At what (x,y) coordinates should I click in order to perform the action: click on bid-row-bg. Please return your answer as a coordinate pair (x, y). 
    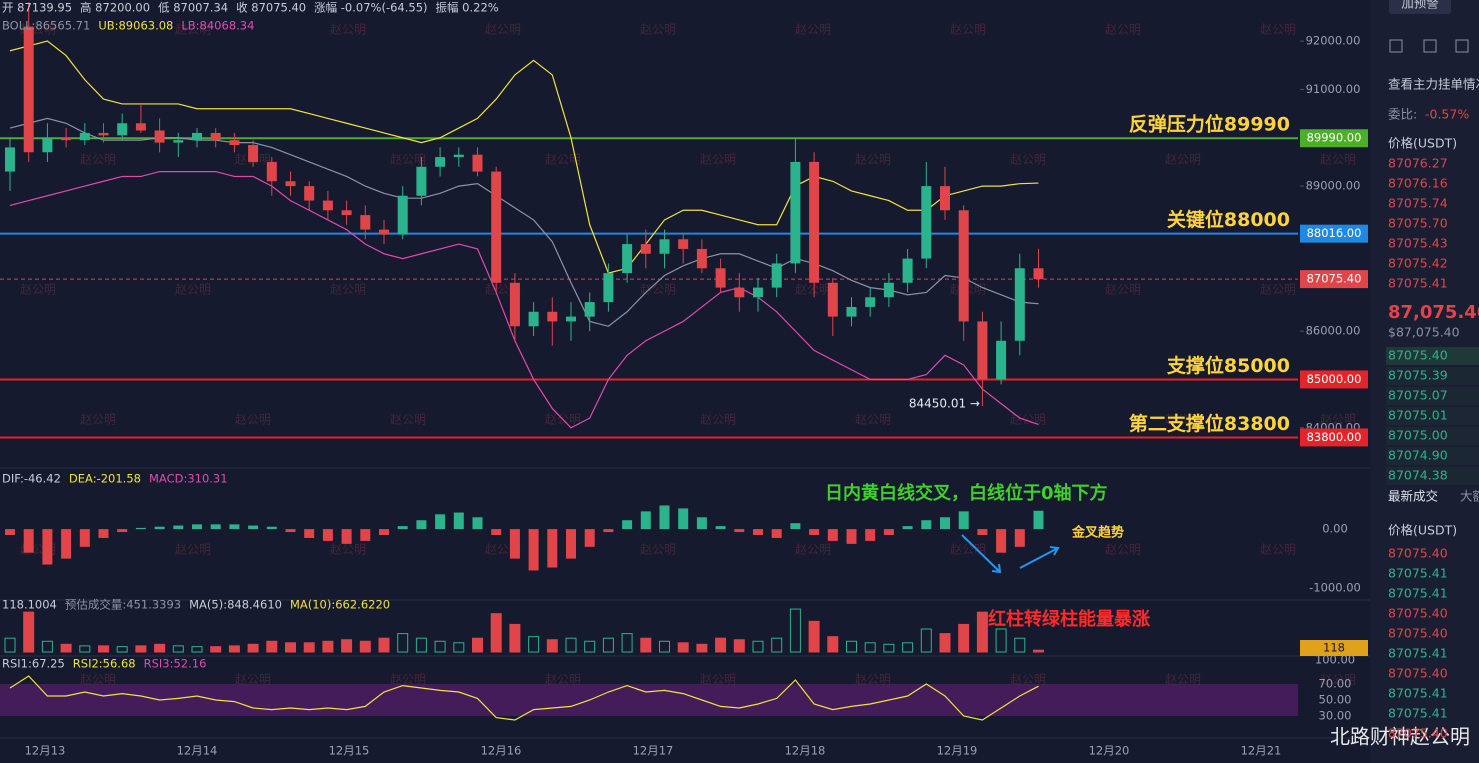
    Looking at the image, I should click on (1432, 356).